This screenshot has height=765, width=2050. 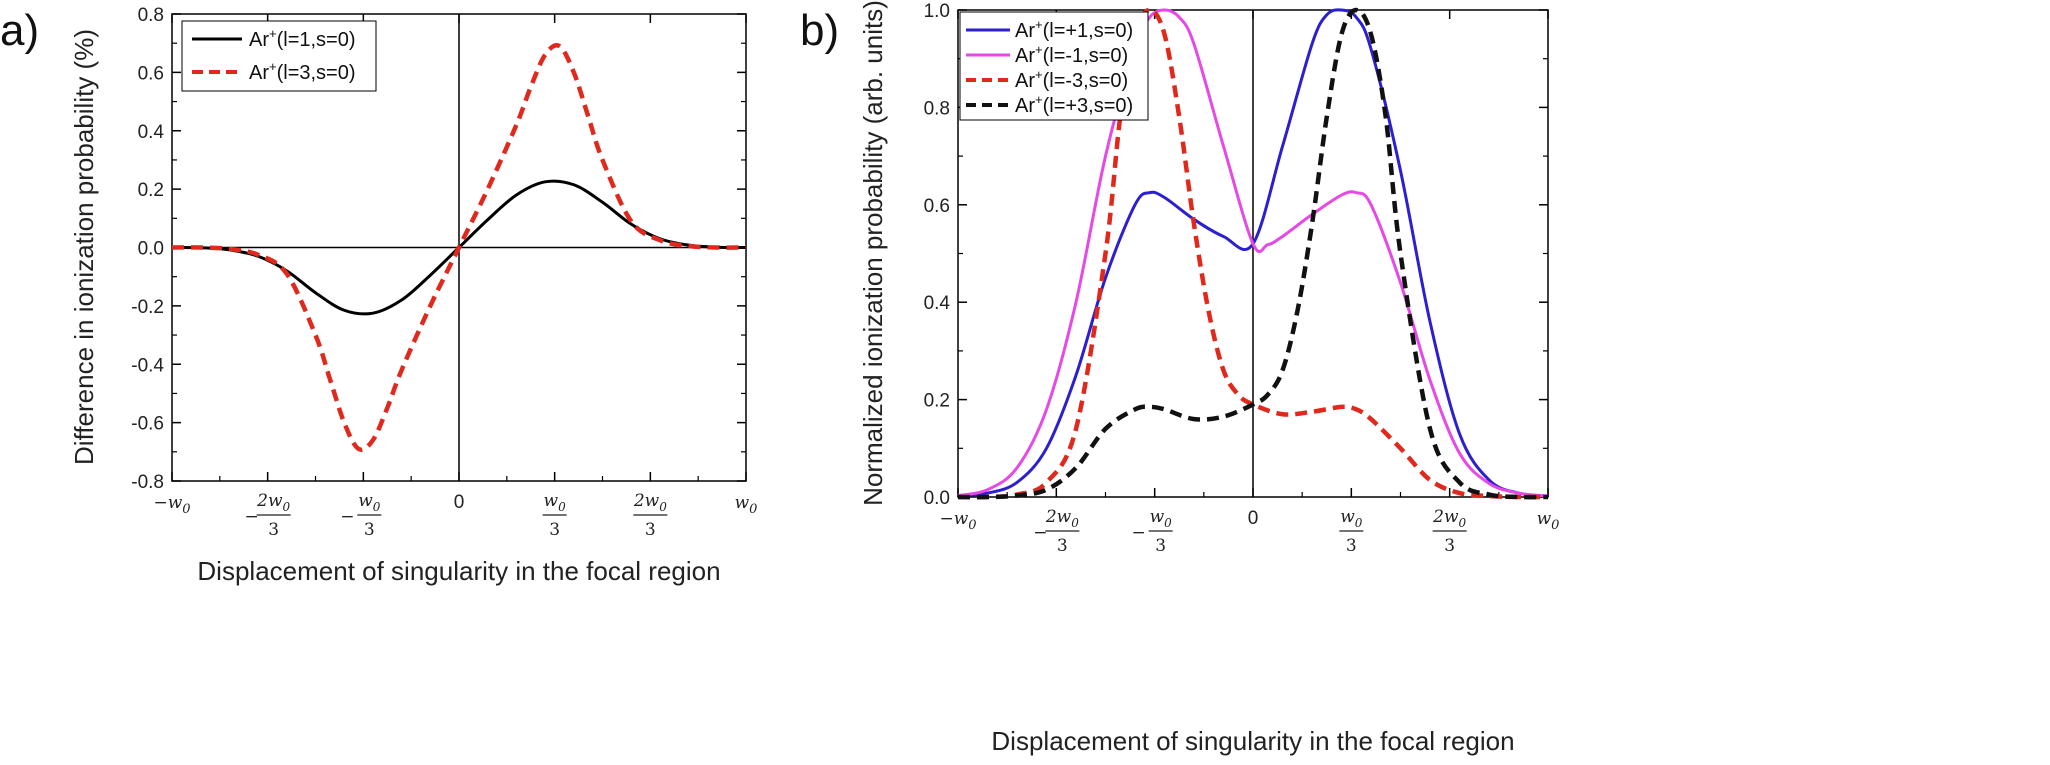 I want to click on panel-a-legend-label-0: Ar+(l=1,s=0), so click(x=302, y=38).